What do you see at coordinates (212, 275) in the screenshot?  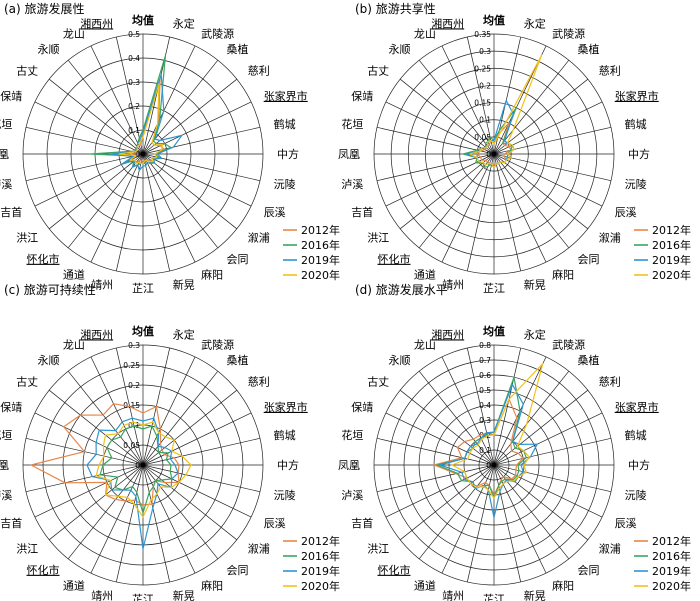 I see `category-label: 麻阳` at bounding box center [212, 275].